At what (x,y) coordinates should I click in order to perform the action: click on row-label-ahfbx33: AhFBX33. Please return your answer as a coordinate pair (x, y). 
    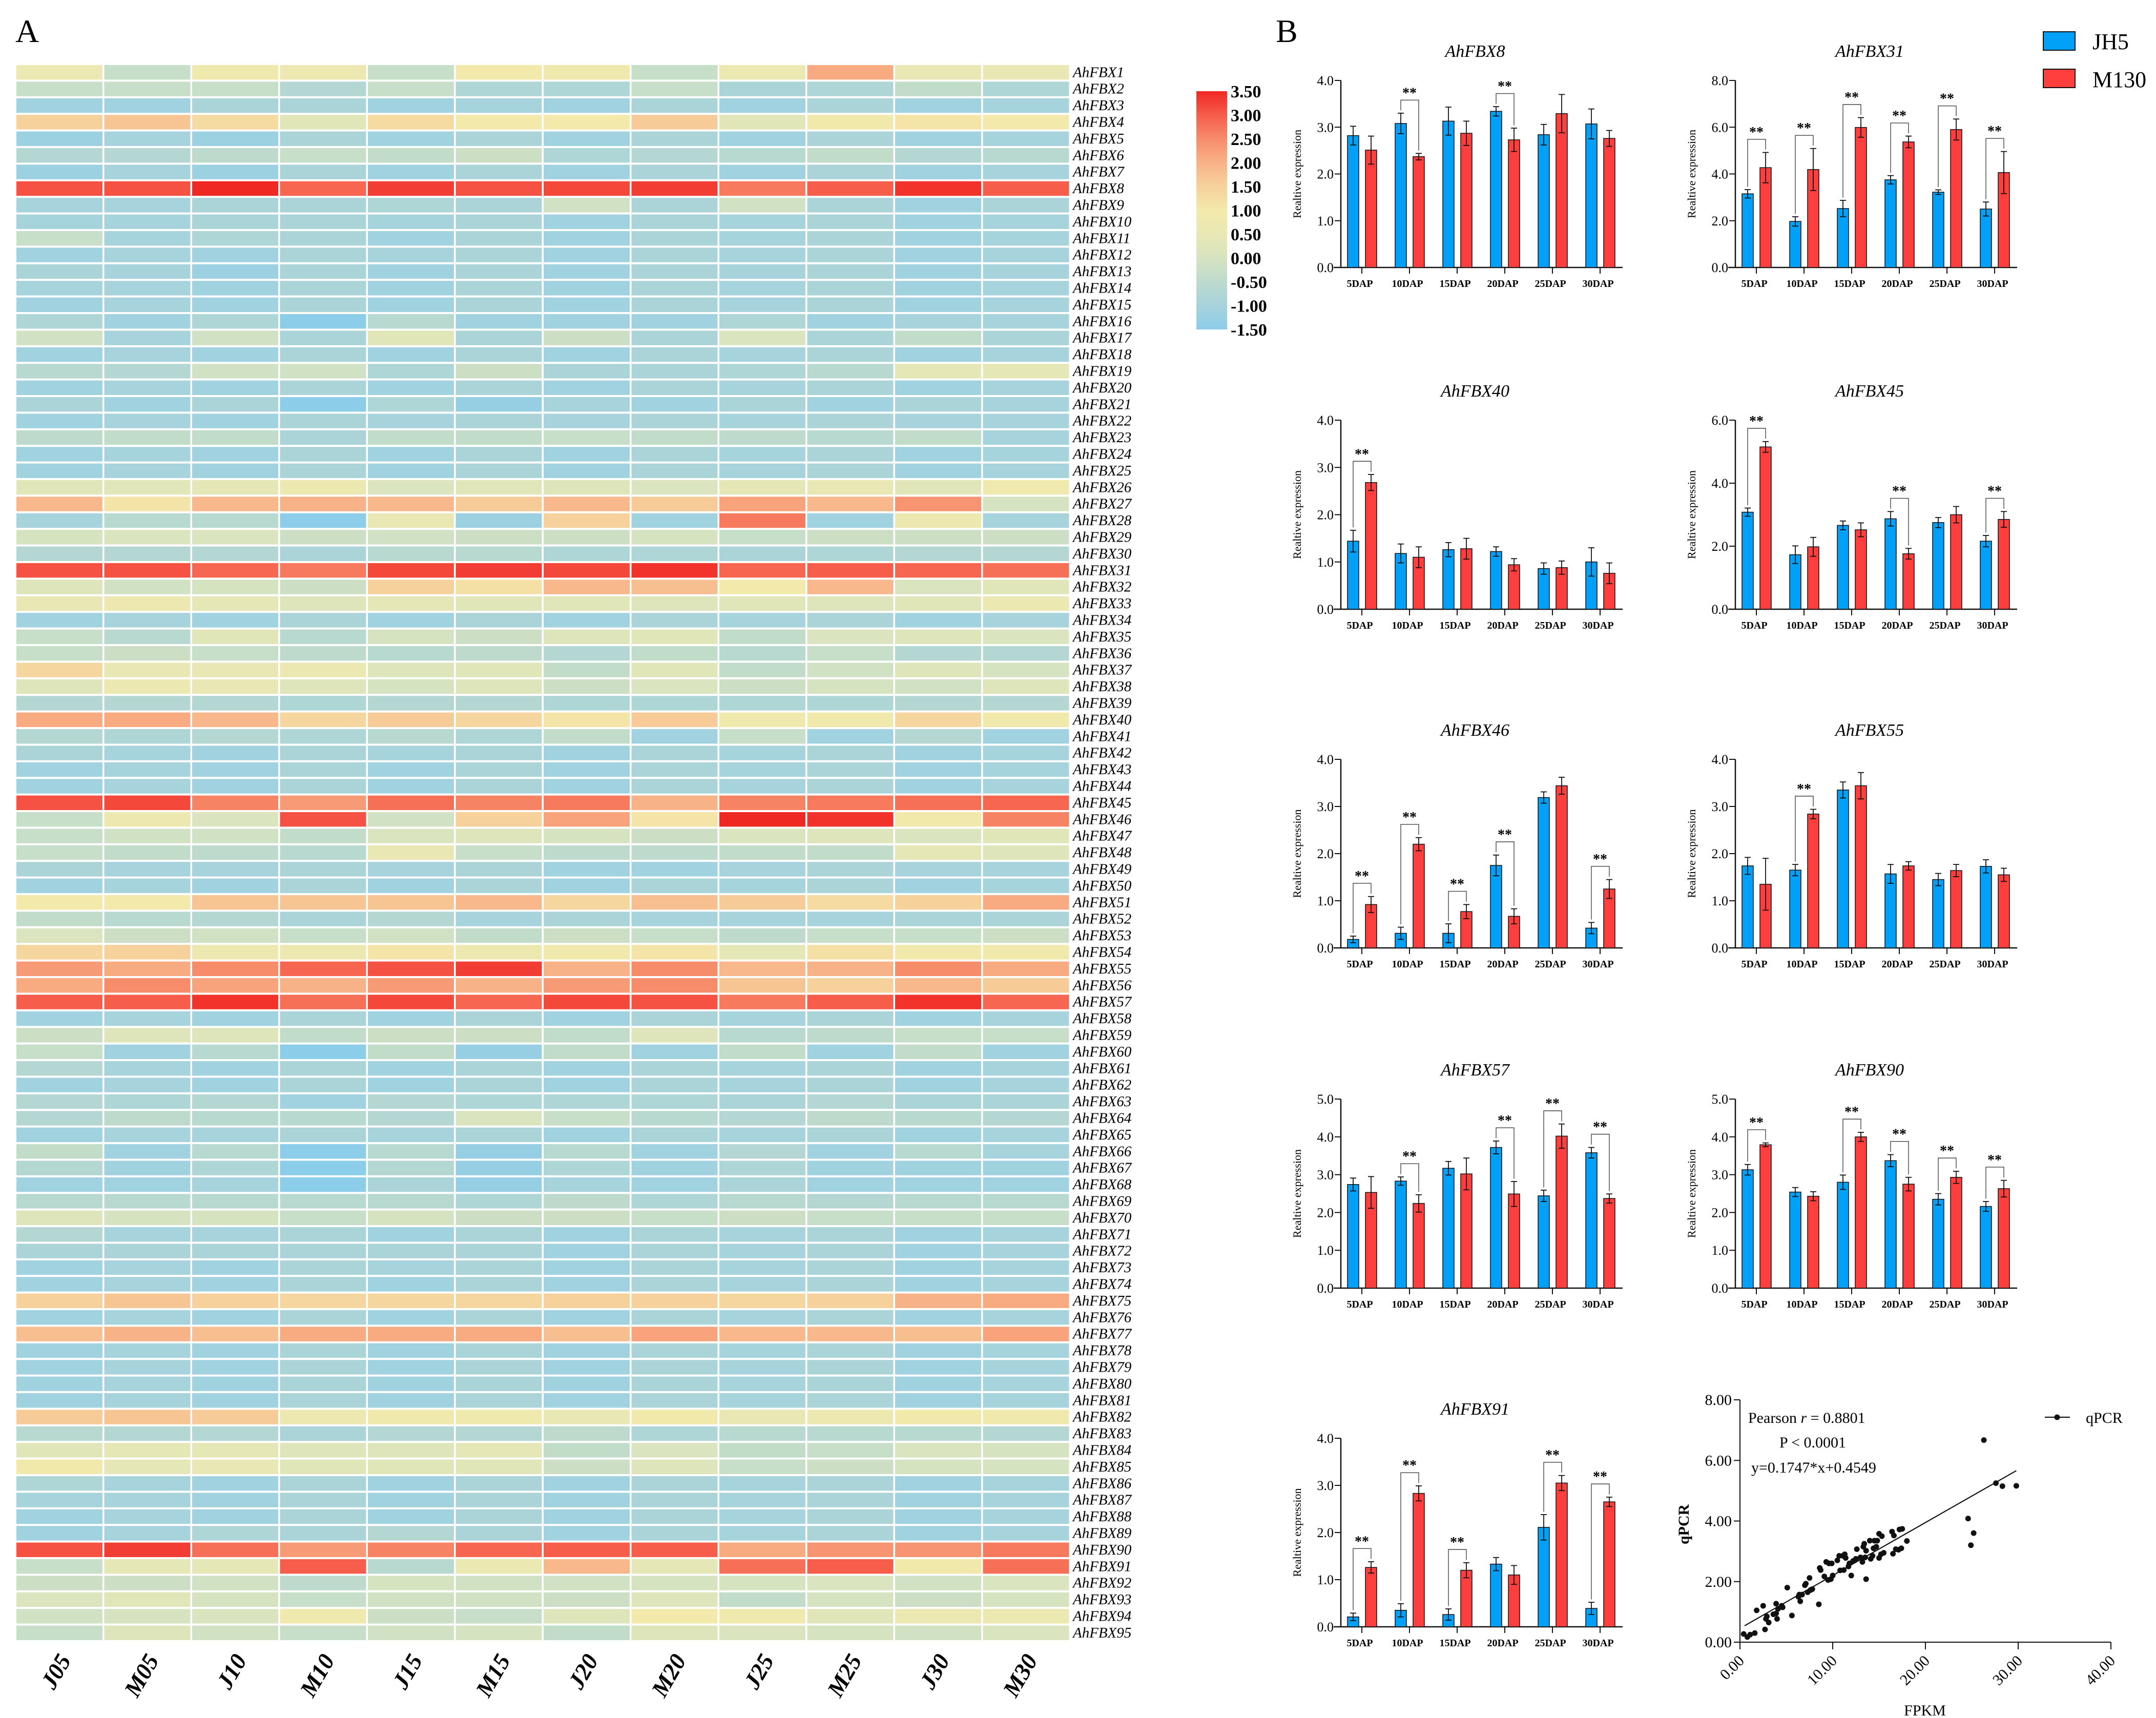
    Looking at the image, I should click on (1102, 603).